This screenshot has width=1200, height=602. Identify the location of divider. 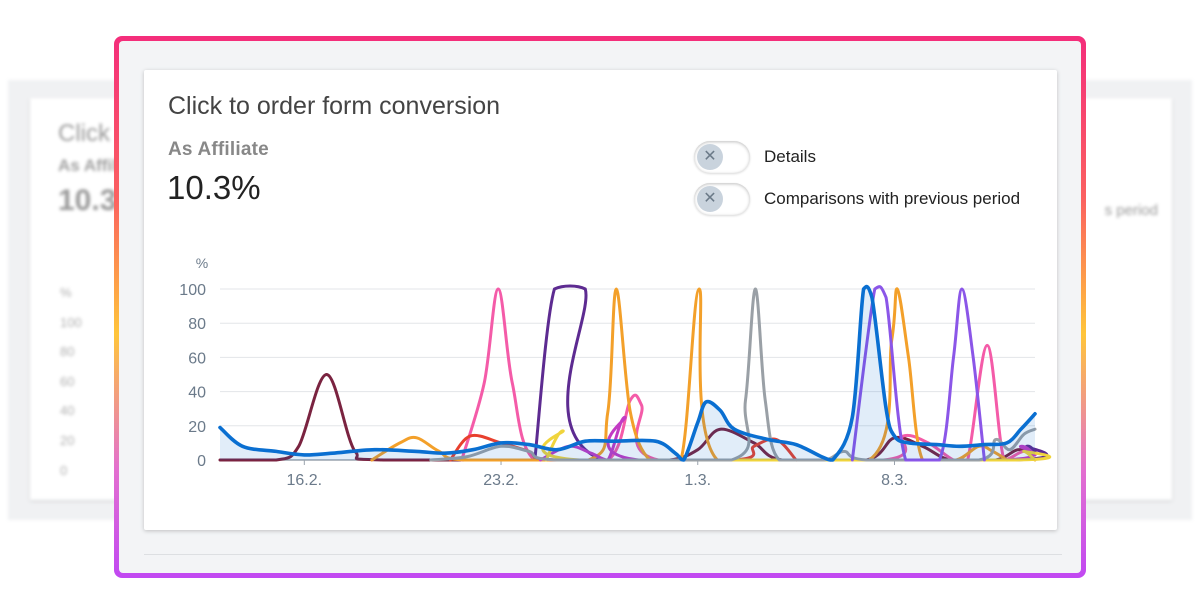
(603, 554).